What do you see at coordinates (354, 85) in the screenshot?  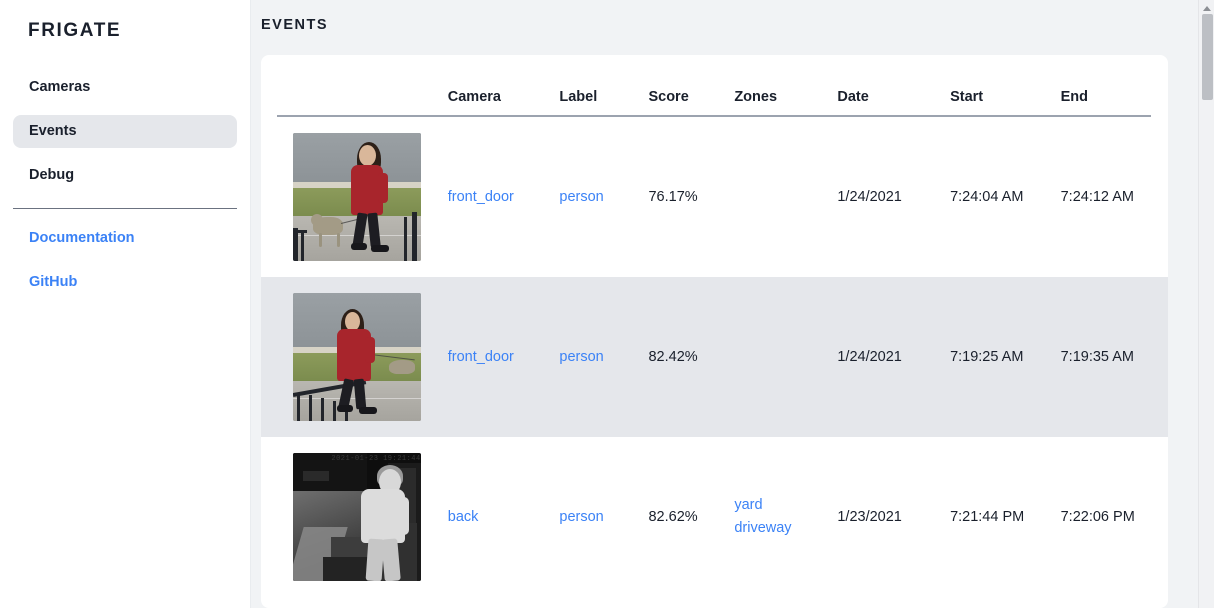 I see `column-header-thumbnail` at bounding box center [354, 85].